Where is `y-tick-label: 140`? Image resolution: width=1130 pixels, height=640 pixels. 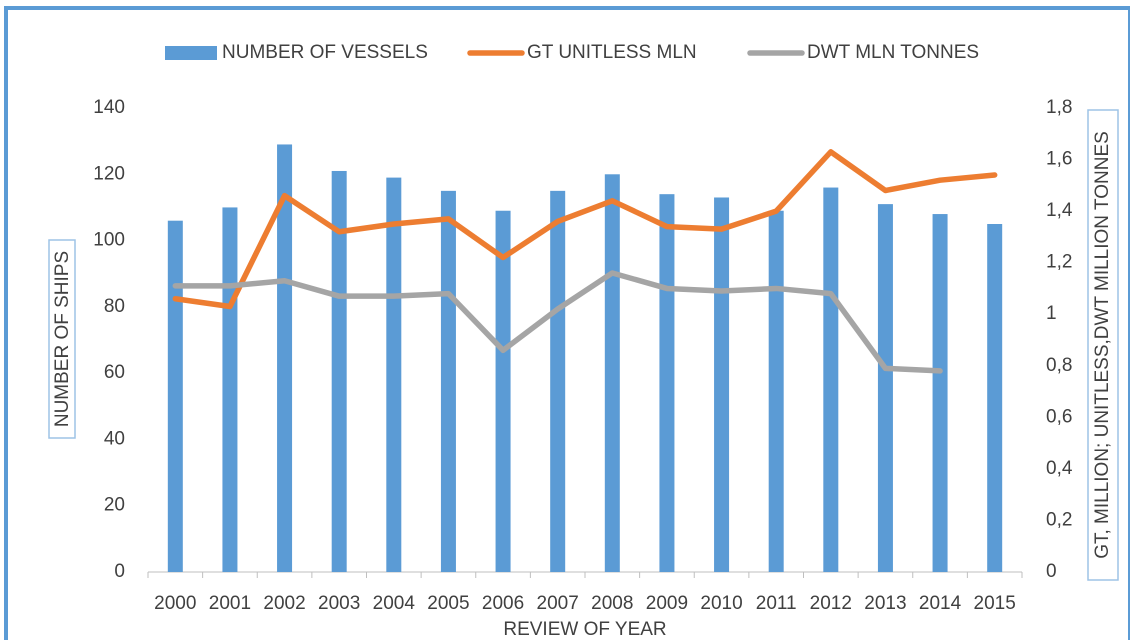 y-tick-label: 140 is located at coordinates (109, 107).